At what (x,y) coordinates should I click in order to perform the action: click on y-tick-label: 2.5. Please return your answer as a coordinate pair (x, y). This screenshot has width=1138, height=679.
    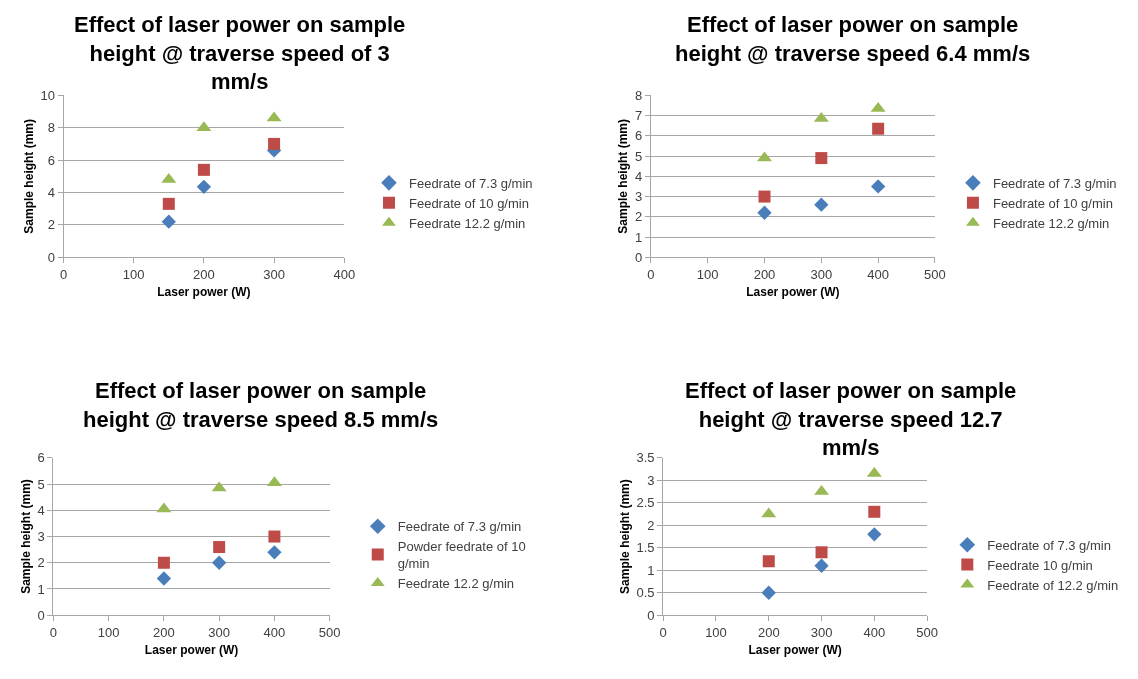
    Looking at the image, I should click on (645, 503).